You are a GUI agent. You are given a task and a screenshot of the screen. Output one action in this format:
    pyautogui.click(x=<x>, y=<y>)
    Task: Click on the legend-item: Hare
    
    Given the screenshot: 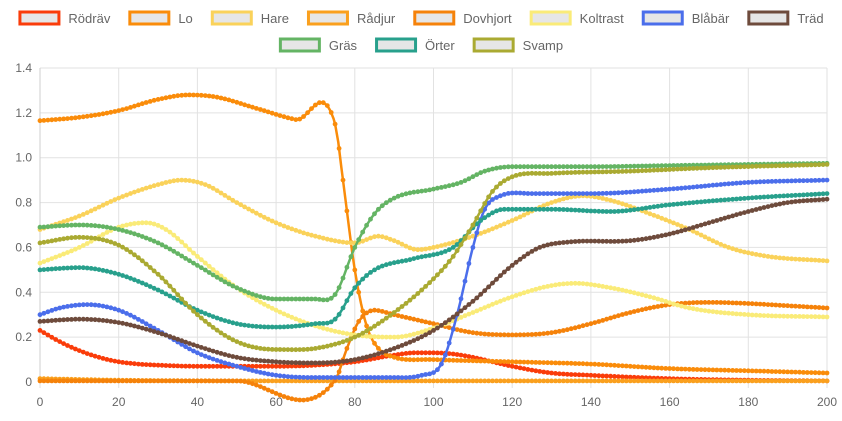 What is the action you would take?
    pyautogui.click(x=249, y=18)
    